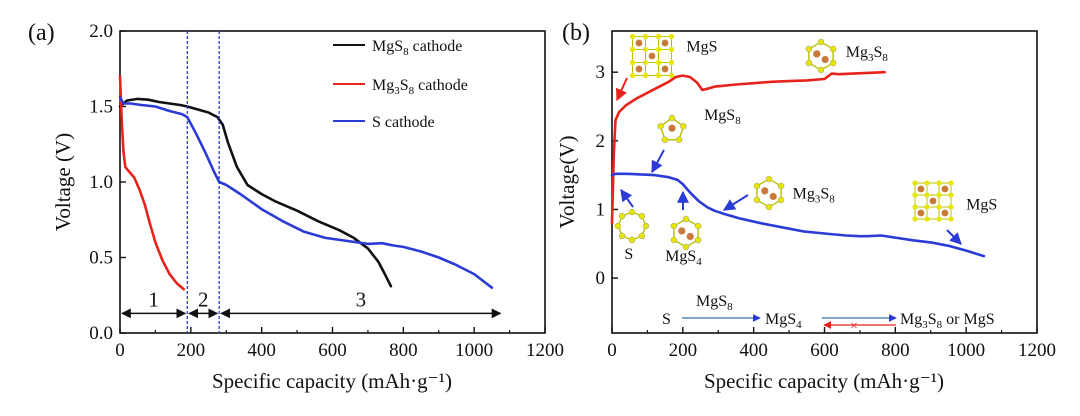  I want to click on scheme-middle: MgS4, so click(783, 321).